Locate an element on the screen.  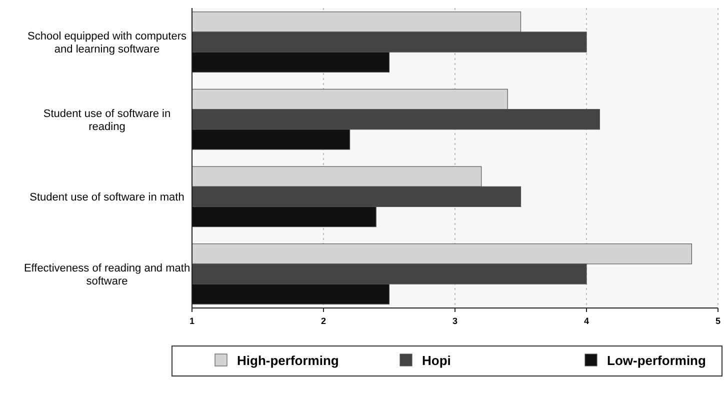
y-tick-label: Student use of software in reading is located at coordinates (107, 120).